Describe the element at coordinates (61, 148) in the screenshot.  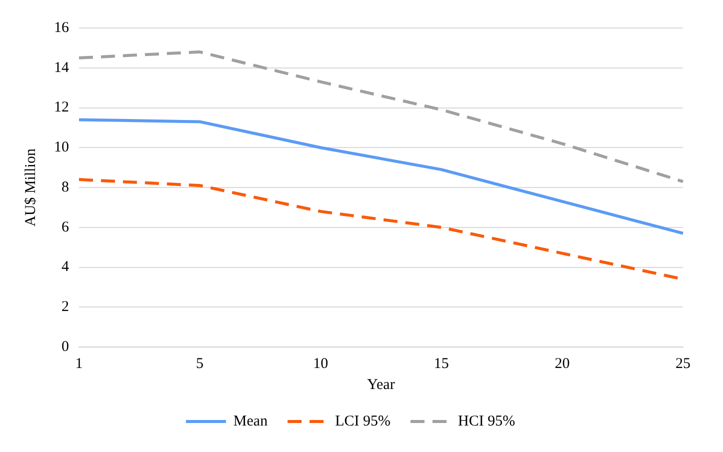
I see `y-tick-label: 10` at that location.